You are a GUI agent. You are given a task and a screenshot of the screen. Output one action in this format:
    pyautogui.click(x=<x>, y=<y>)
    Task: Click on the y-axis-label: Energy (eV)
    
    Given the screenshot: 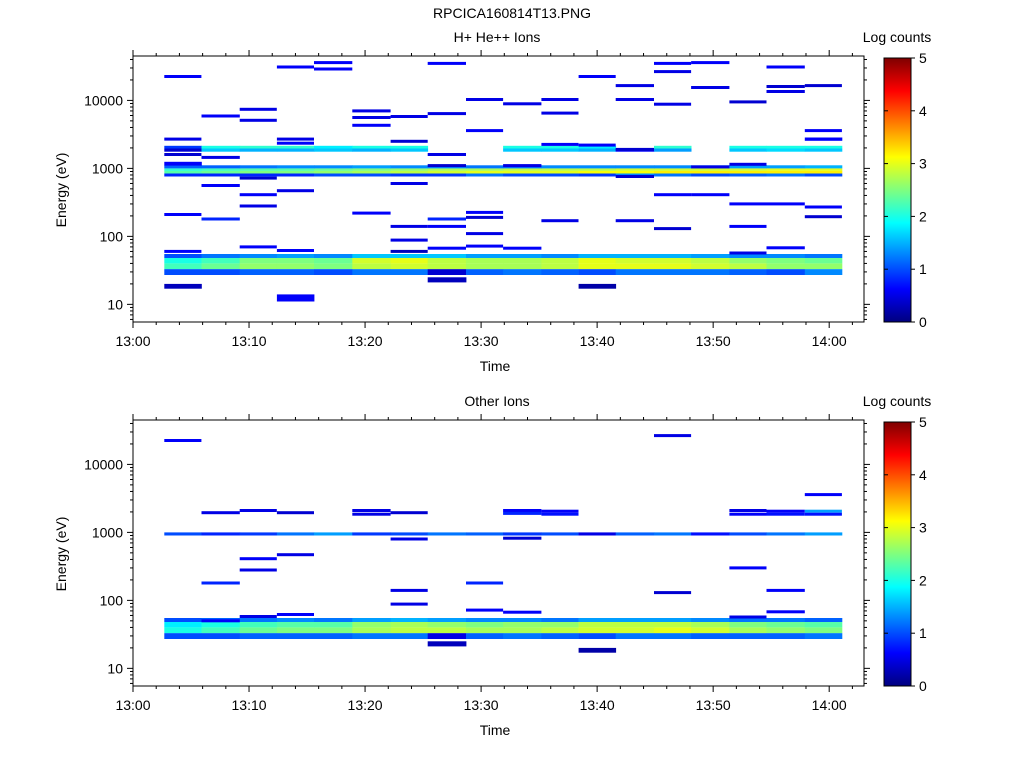 What is the action you would take?
    pyautogui.click(x=61, y=554)
    